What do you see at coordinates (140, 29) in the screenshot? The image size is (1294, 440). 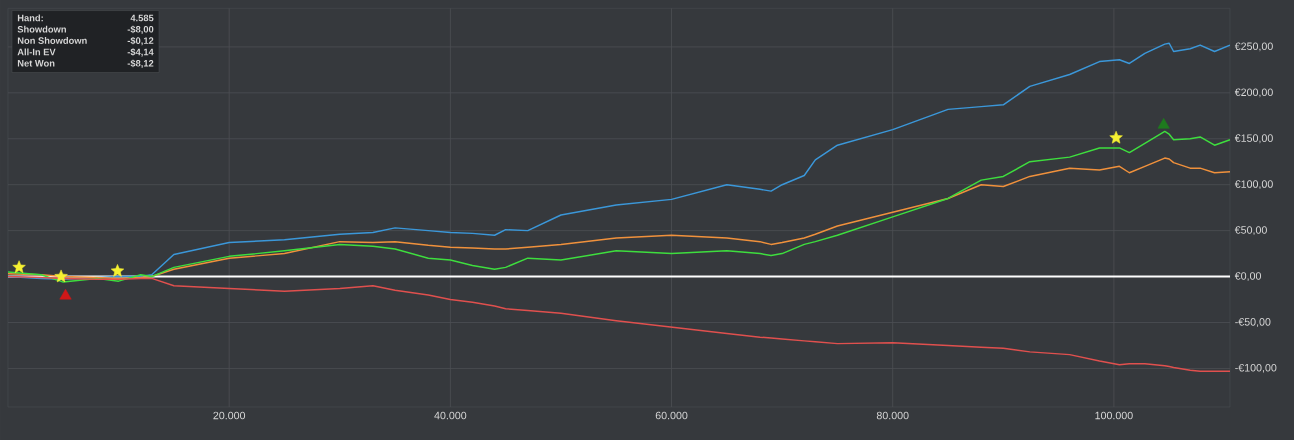 I see `annotation: -$8,00` at bounding box center [140, 29].